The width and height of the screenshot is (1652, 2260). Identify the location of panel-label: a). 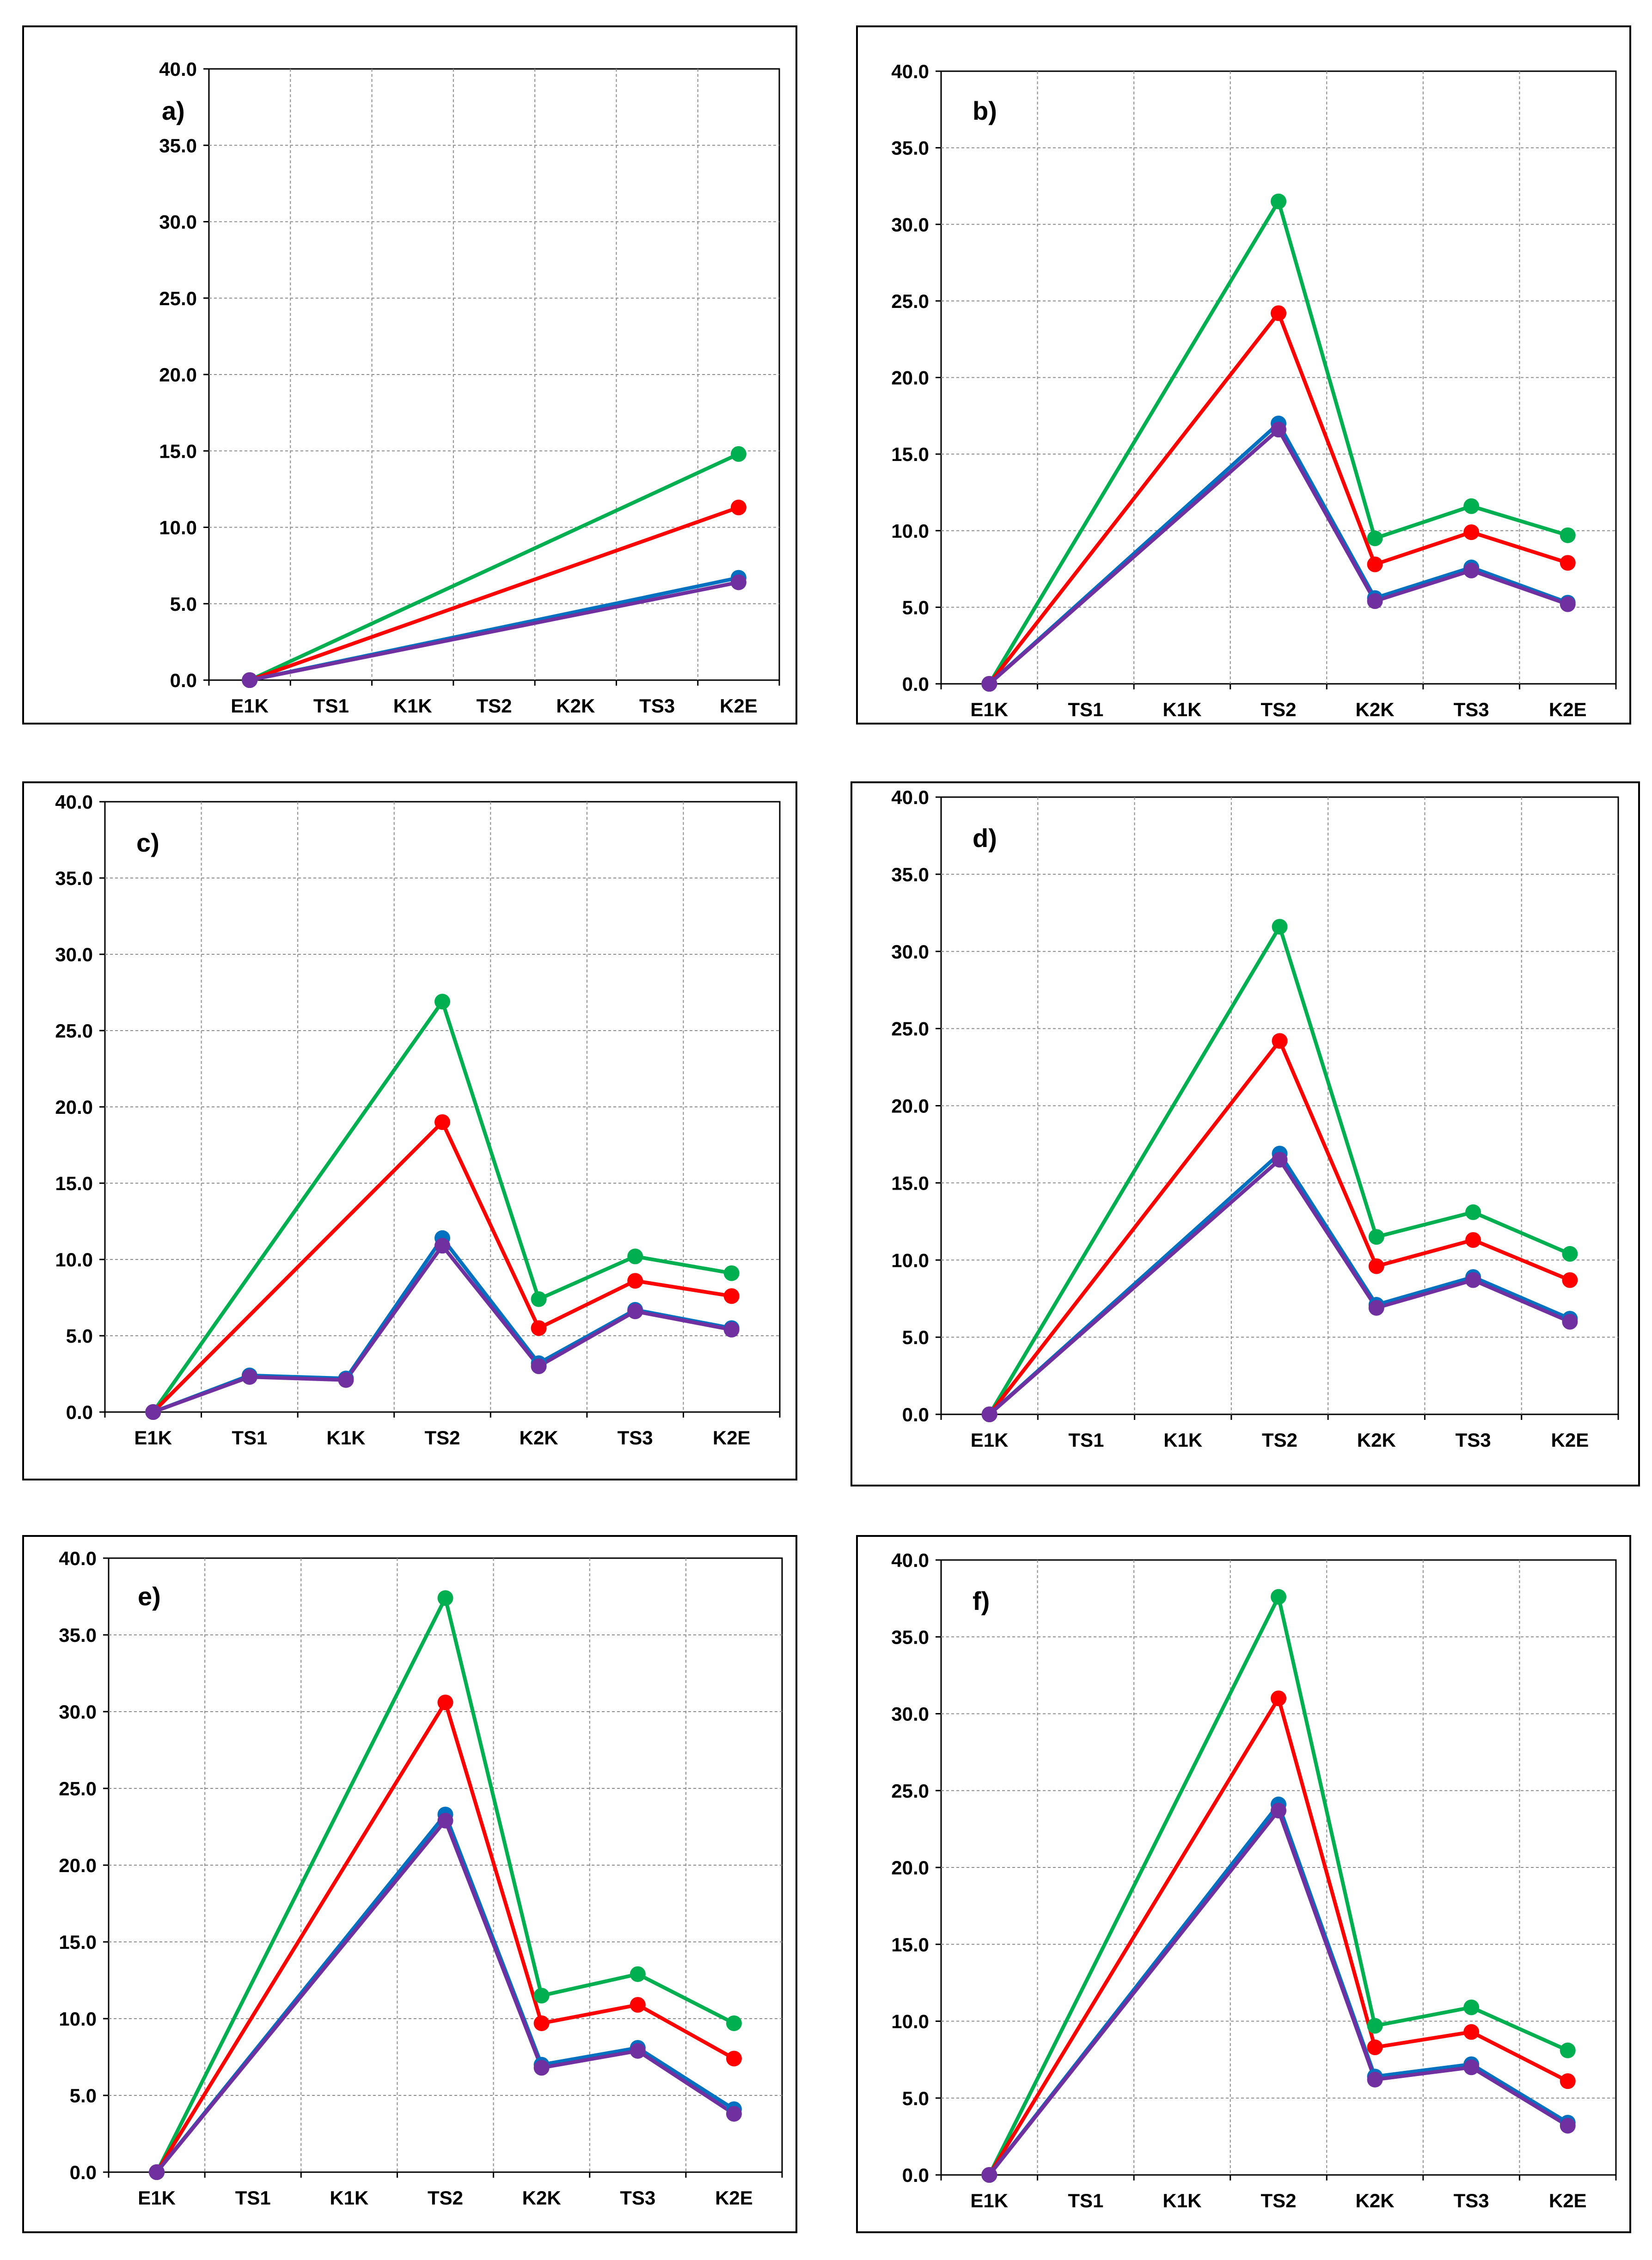
(173, 111).